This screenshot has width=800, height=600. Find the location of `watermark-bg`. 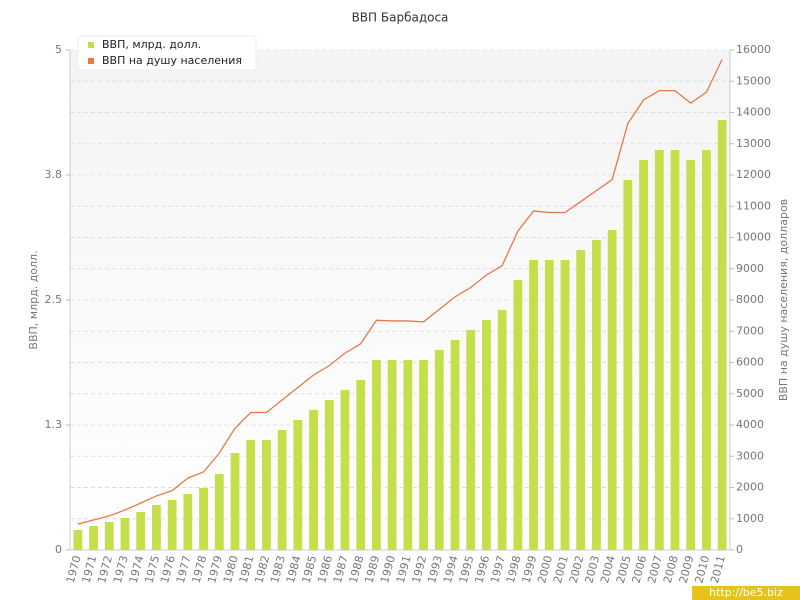

watermark-bg is located at coordinates (746, 593).